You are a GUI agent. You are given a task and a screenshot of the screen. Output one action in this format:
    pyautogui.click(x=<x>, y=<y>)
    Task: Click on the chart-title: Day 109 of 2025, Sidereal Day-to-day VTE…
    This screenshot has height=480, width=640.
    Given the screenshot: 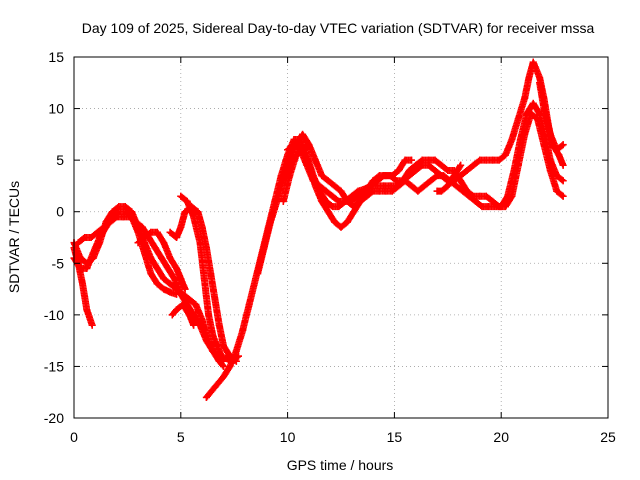 What is the action you would take?
    pyautogui.click(x=338, y=28)
    